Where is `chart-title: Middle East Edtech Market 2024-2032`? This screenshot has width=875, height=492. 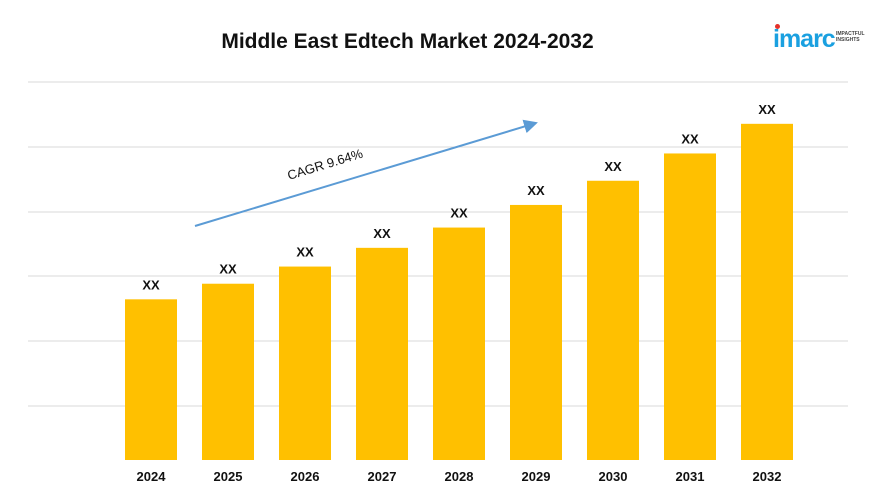 chart-title: Middle East Edtech Market 2024-2032 is located at coordinates (407, 41).